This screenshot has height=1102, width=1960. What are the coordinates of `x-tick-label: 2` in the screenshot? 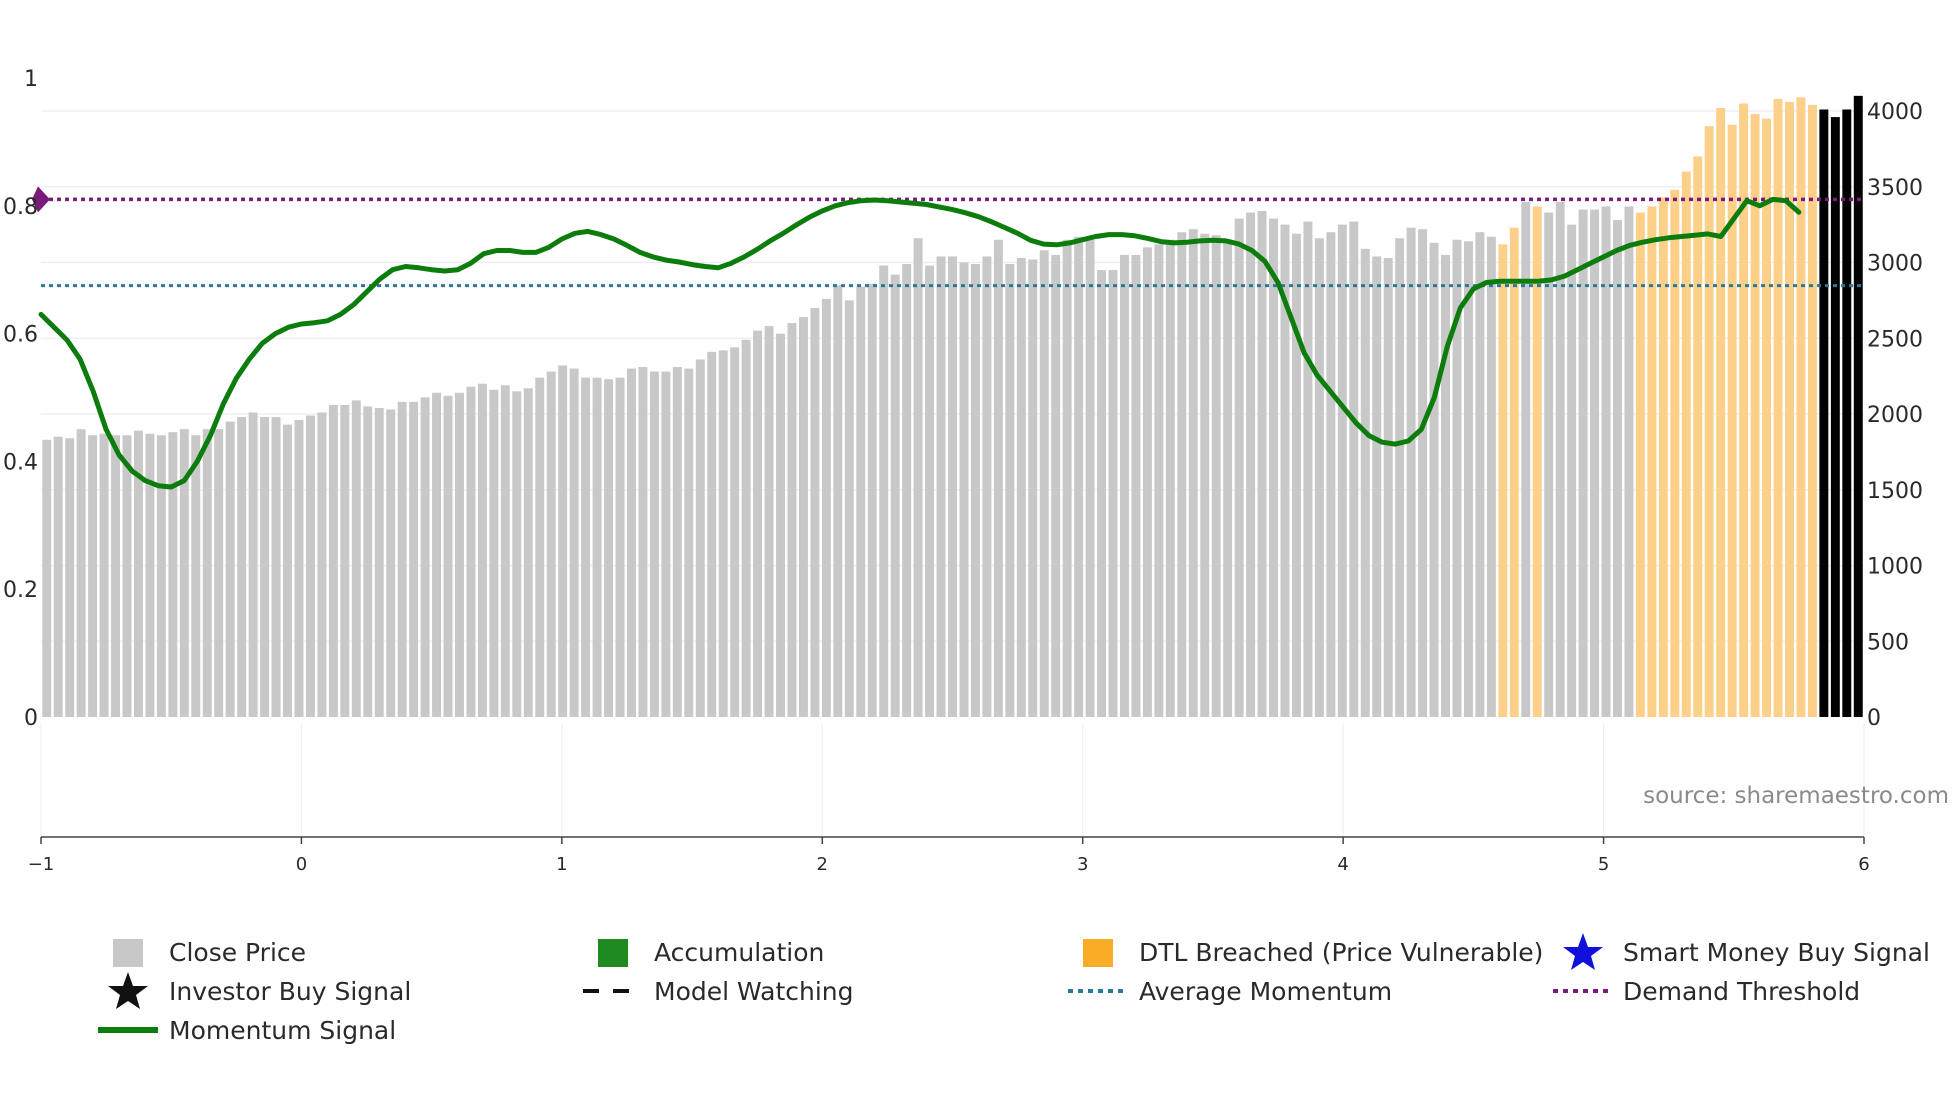 It's located at (822, 864).